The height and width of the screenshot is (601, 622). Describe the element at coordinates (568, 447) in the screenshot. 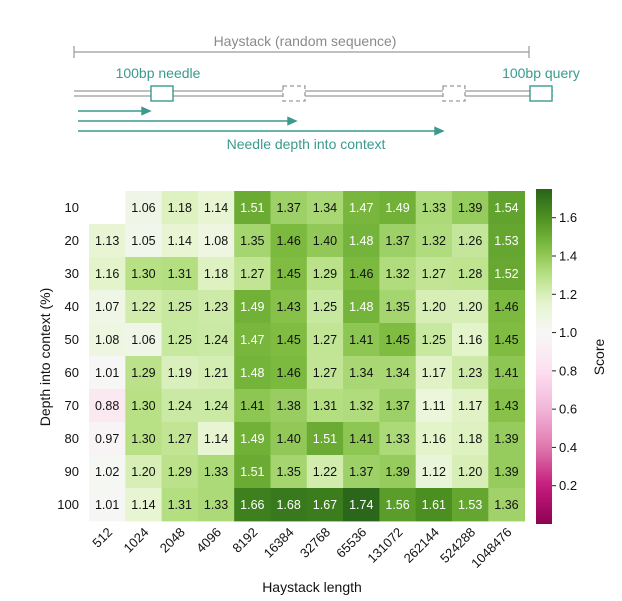

I see `colorbar-tick-label: 0.4` at that location.